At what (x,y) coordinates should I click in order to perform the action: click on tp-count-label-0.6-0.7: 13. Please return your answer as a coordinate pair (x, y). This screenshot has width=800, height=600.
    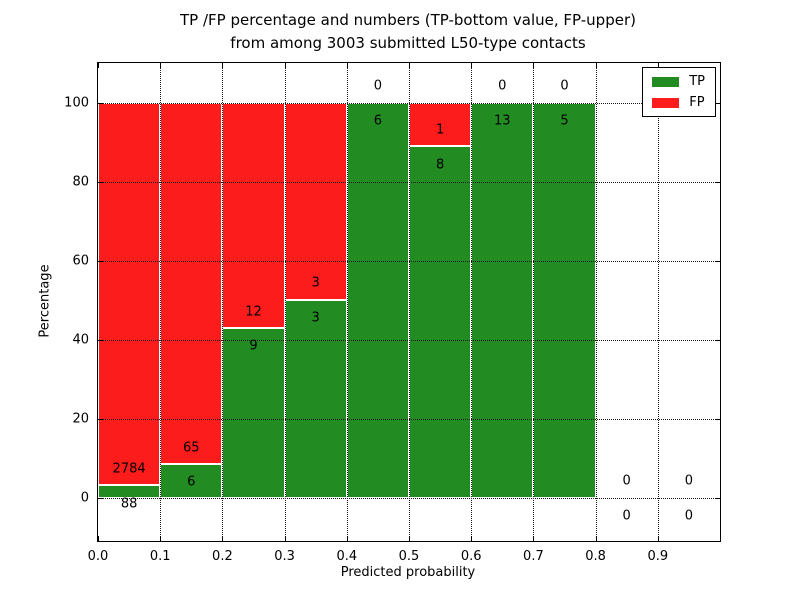
    Looking at the image, I should click on (502, 121).